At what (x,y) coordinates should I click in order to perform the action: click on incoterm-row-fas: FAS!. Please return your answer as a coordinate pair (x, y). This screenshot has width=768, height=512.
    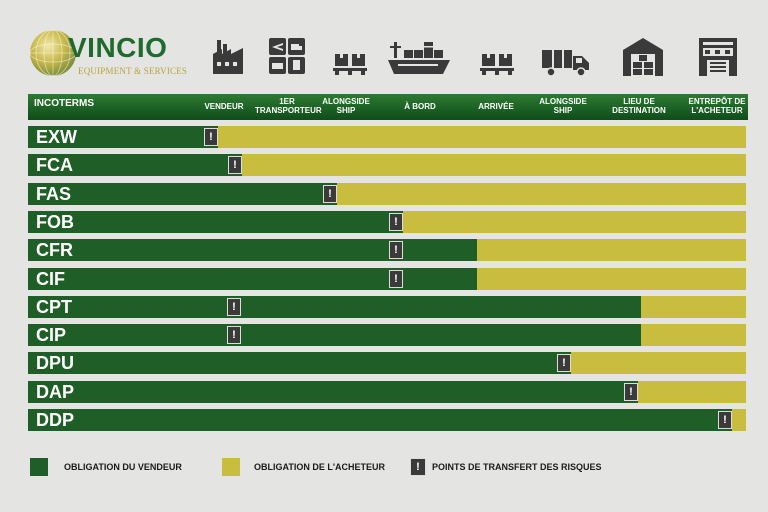
    Looking at the image, I should click on (387, 193).